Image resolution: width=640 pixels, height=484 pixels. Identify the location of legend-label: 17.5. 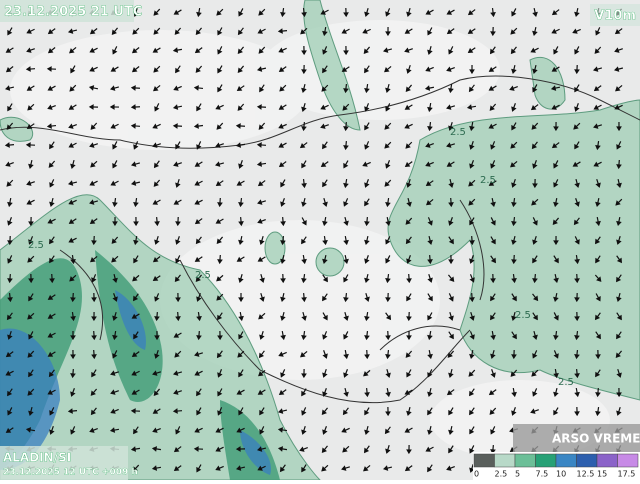
(627, 474).